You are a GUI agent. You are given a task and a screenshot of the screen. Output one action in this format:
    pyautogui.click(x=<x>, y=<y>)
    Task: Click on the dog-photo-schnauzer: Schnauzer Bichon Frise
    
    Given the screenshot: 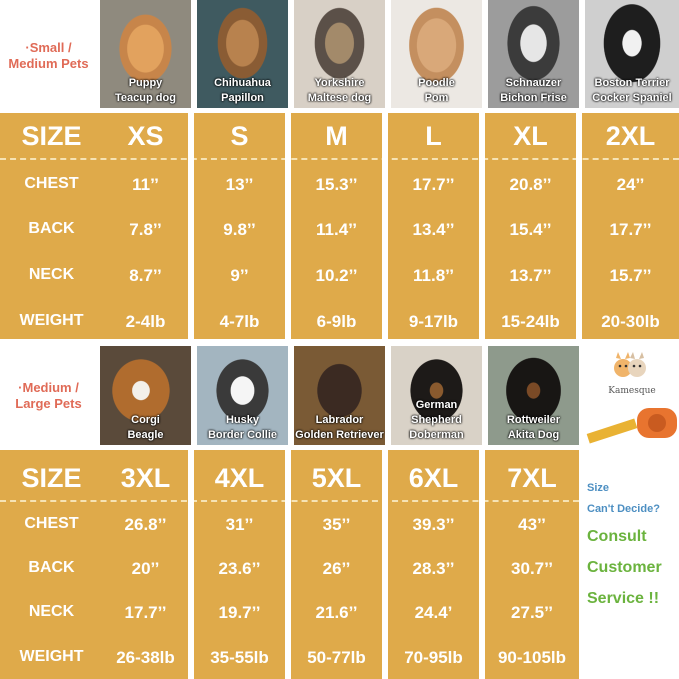 What is the action you would take?
    pyautogui.click(x=533, y=54)
    